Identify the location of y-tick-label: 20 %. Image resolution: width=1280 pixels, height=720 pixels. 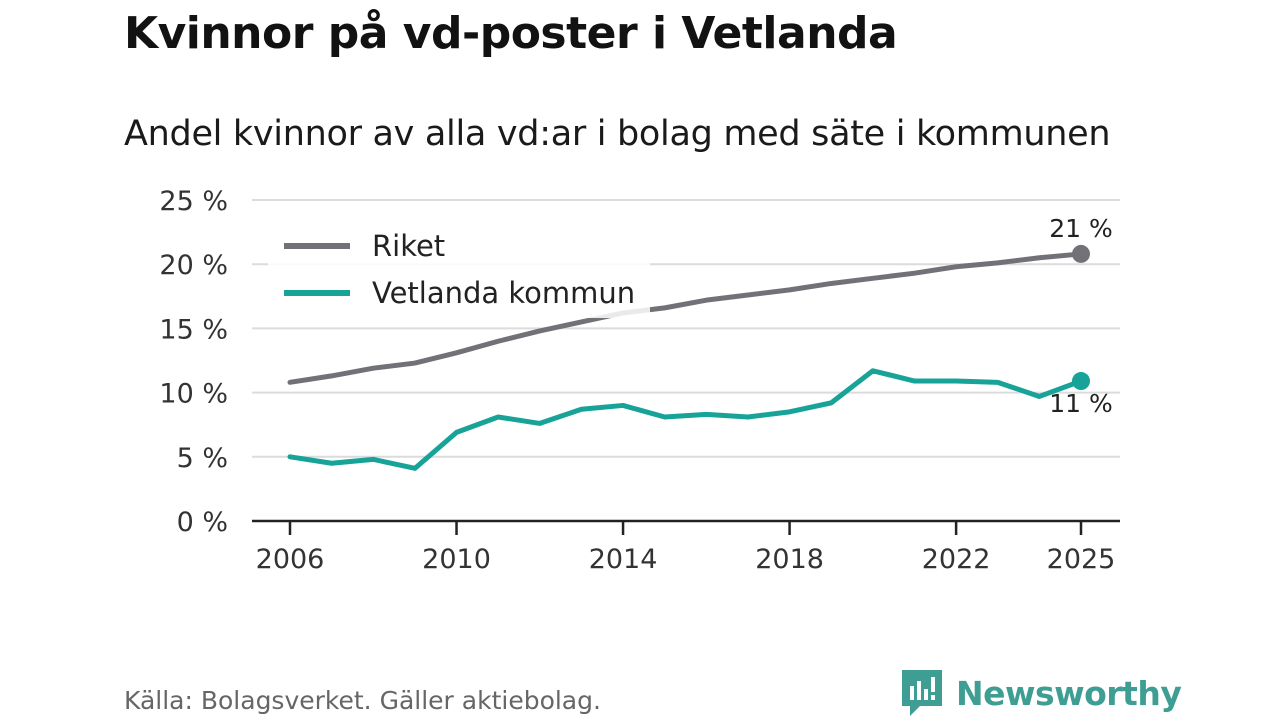
(193, 265).